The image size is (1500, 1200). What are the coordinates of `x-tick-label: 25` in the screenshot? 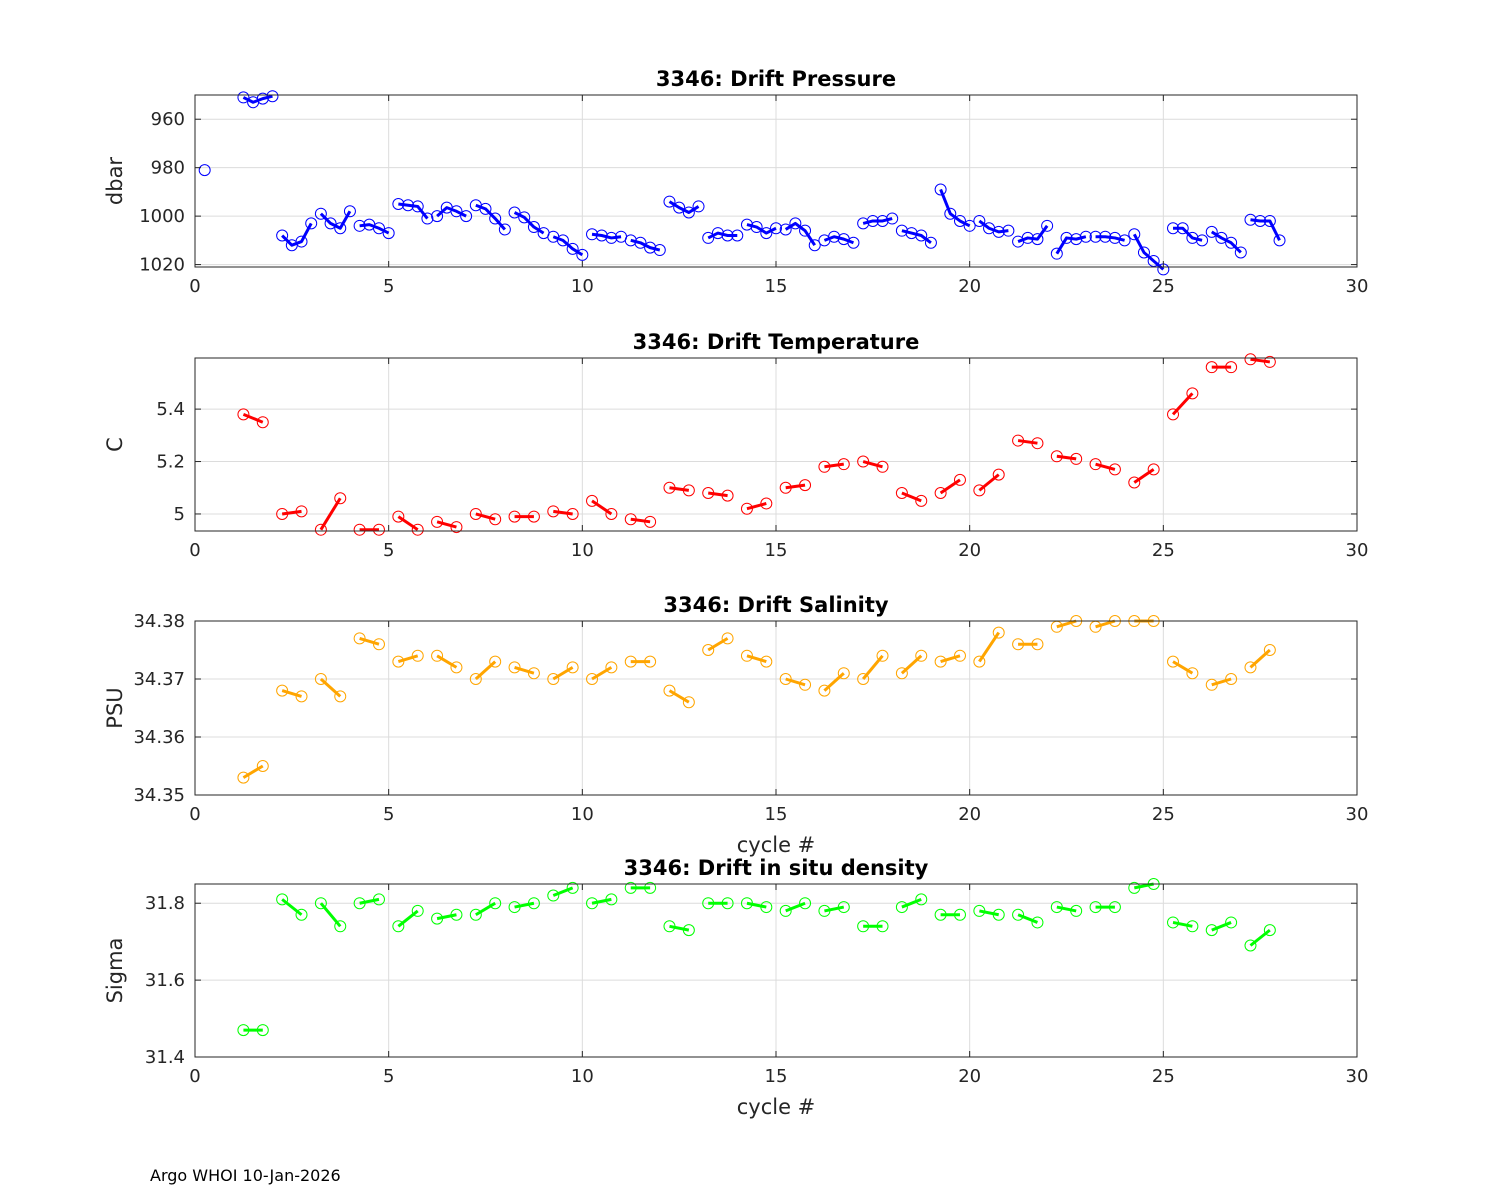 It's located at (1163, 1076).